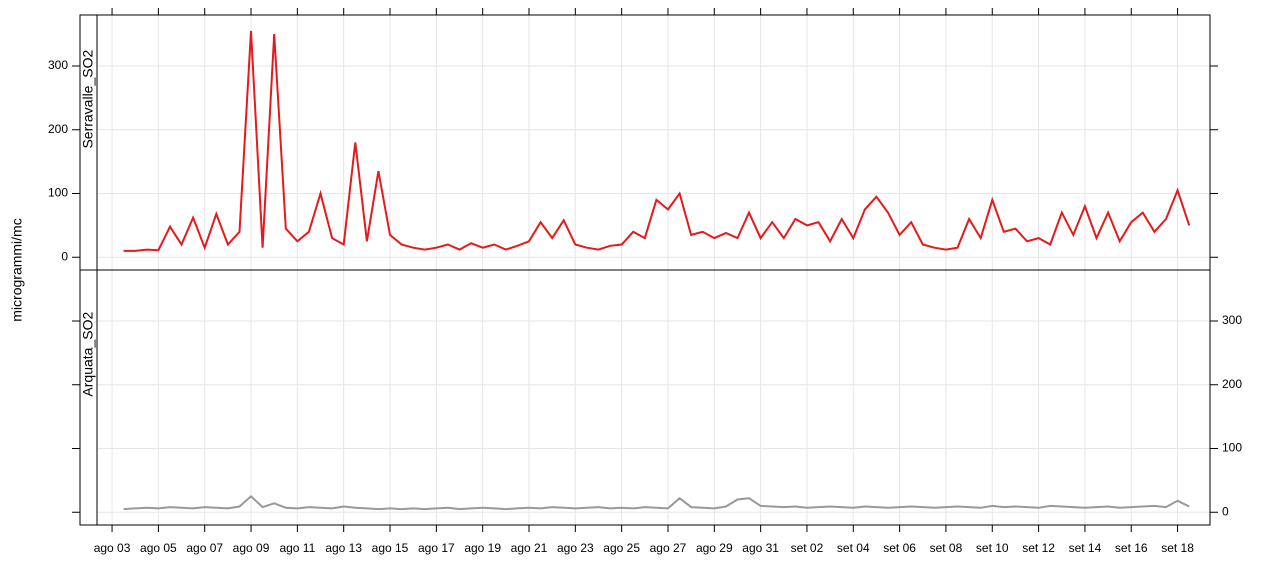 Image resolution: width=1262 pixels, height=568 pixels. I want to click on x-tick-label: set 02, so click(807, 548).